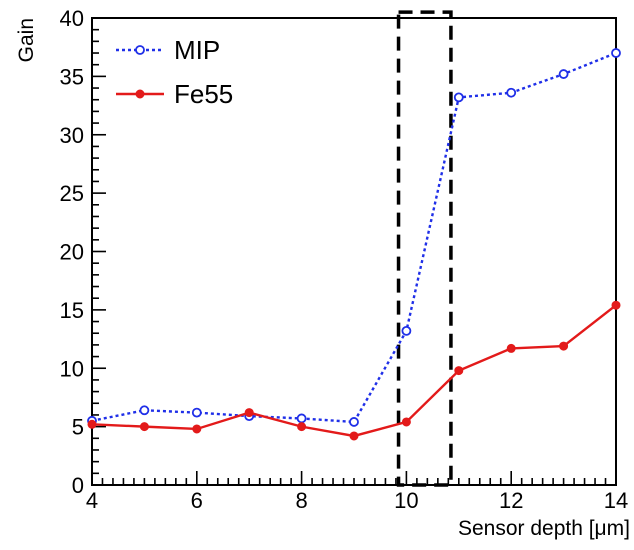 This screenshot has height=550, width=634. I want to click on y-tick-label: 5, so click(78, 427).